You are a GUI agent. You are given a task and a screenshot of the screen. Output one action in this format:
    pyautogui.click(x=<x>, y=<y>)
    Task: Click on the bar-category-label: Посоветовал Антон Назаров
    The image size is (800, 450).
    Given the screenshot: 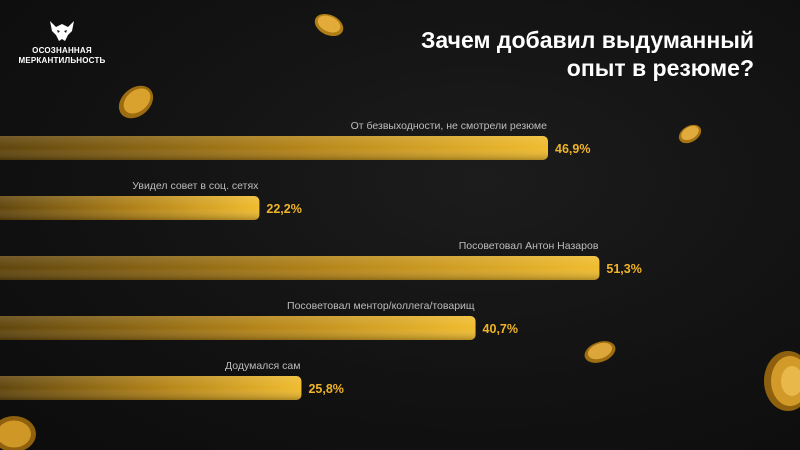 What is the action you would take?
    pyautogui.click(x=529, y=246)
    